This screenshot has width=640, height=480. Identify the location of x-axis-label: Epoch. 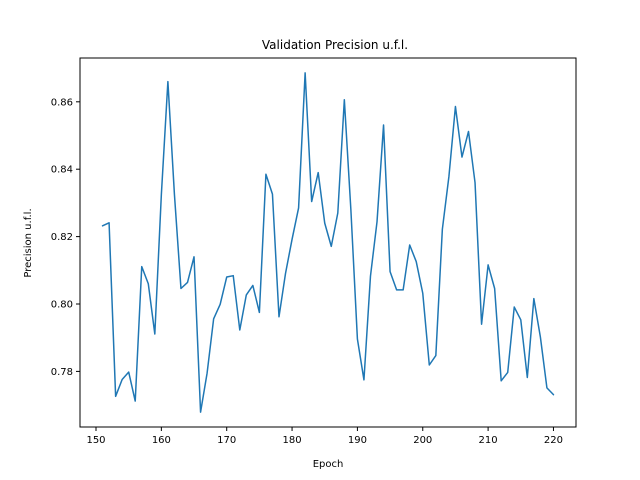
(328, 464).